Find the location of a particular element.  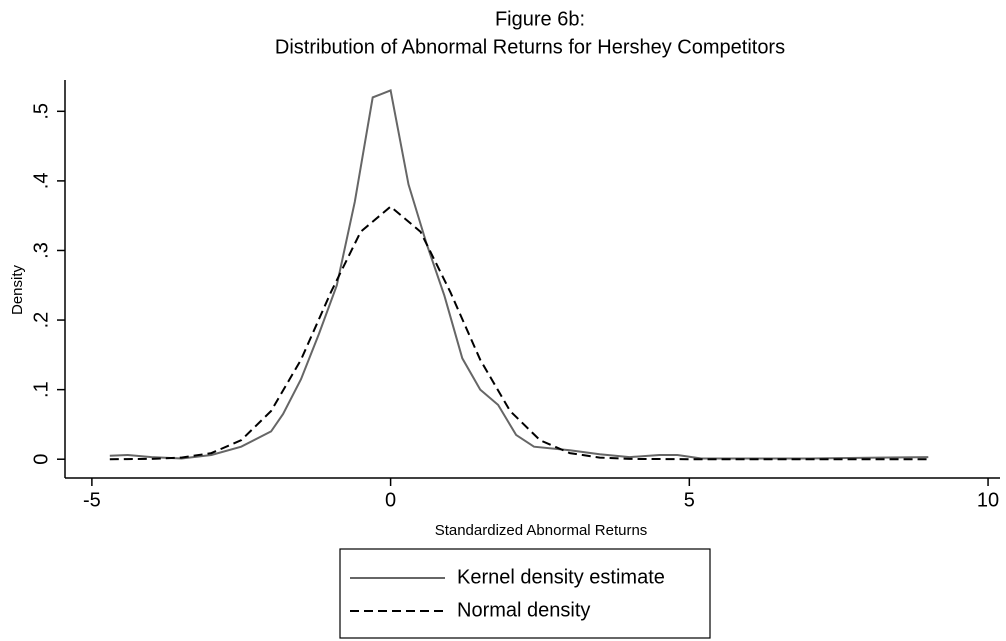

legend-box is located at coordinates (525, 593).